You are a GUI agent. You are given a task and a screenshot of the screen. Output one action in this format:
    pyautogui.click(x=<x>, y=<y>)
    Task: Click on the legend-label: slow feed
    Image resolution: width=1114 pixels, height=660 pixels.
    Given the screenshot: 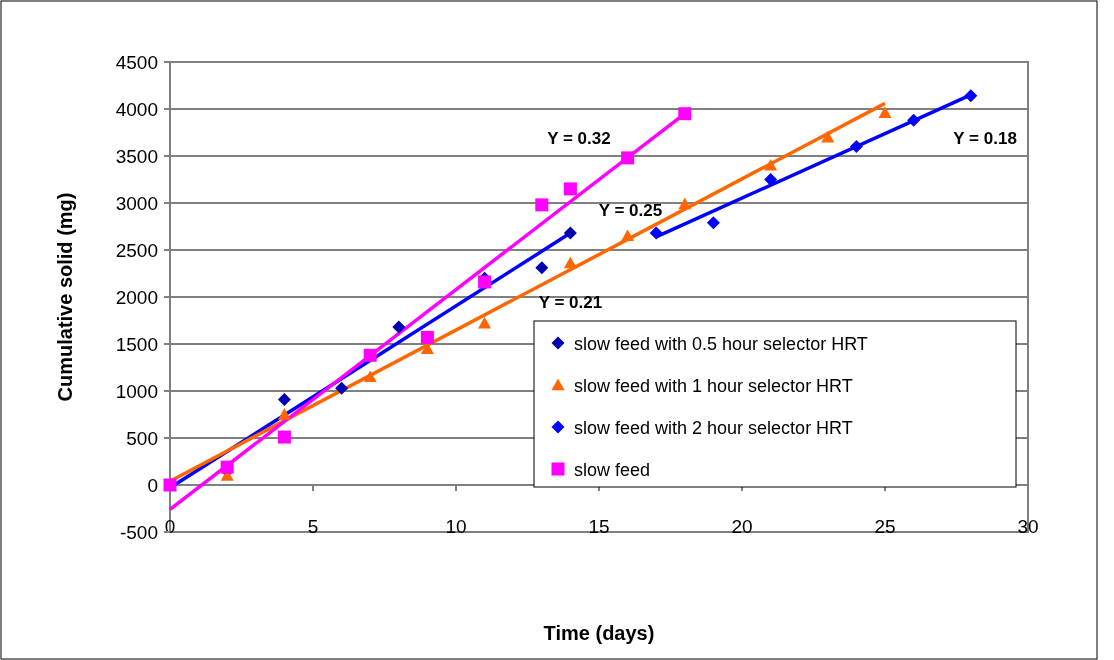 What is the action you would take?
    pyautogui.click(x=612, y=470)
    